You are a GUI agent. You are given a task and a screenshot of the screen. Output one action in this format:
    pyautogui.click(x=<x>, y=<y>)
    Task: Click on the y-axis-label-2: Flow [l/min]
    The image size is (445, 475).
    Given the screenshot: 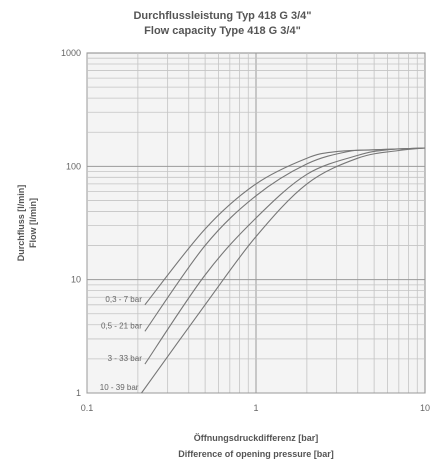 What is the action you would take?
    pyautogui.click(x=33, y=223)
    